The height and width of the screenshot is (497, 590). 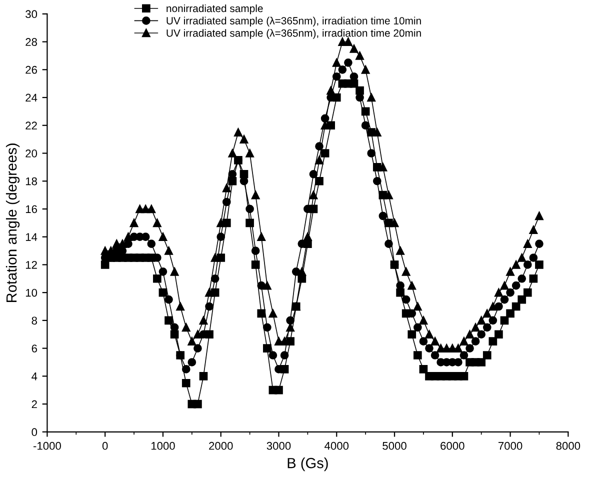 What do you see at coordinates (278, 446) in the screenshot?
I see `x-tick-label: 3000` at bounding box center [278, 446].